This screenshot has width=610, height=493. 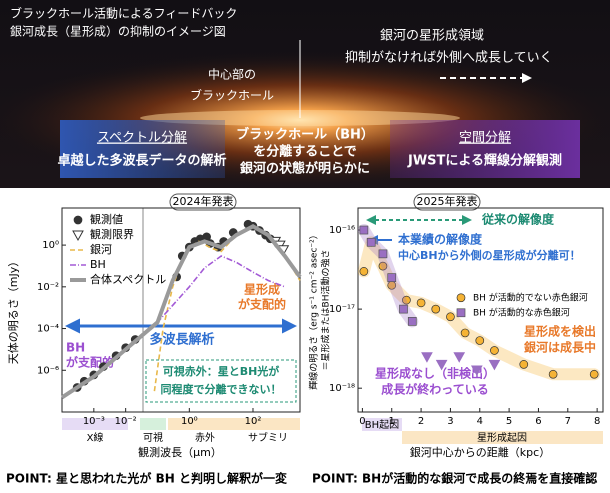 I want to click on y-tick-label: 10⁻², so click(x=48, y=287).